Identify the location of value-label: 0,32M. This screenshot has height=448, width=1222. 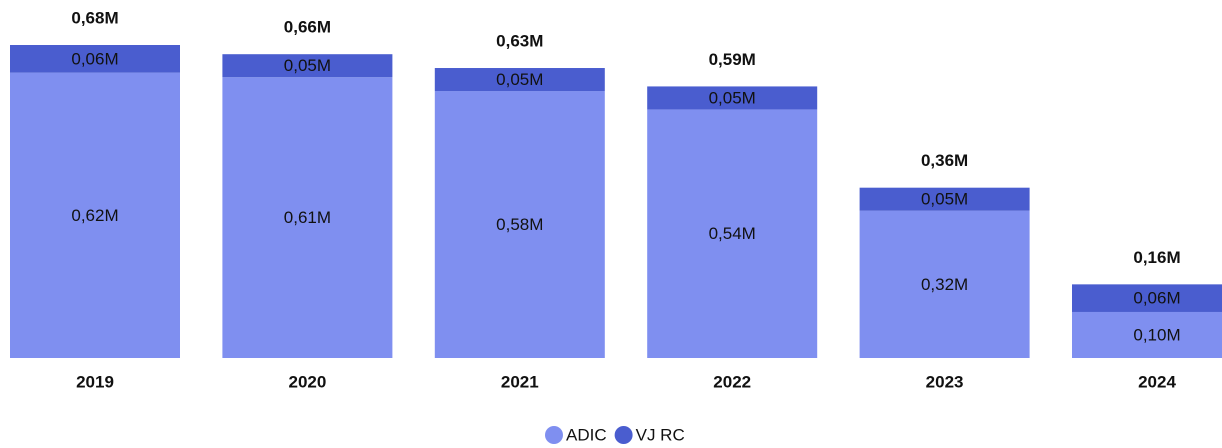
(944, 284).